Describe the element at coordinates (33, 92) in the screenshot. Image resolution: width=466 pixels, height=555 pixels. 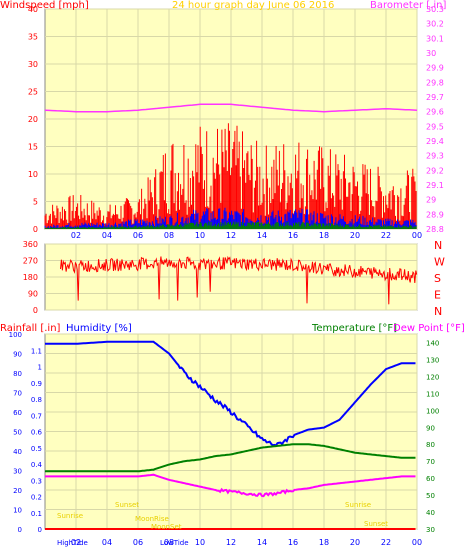
I see `wind-tick-label: 25` at that location.